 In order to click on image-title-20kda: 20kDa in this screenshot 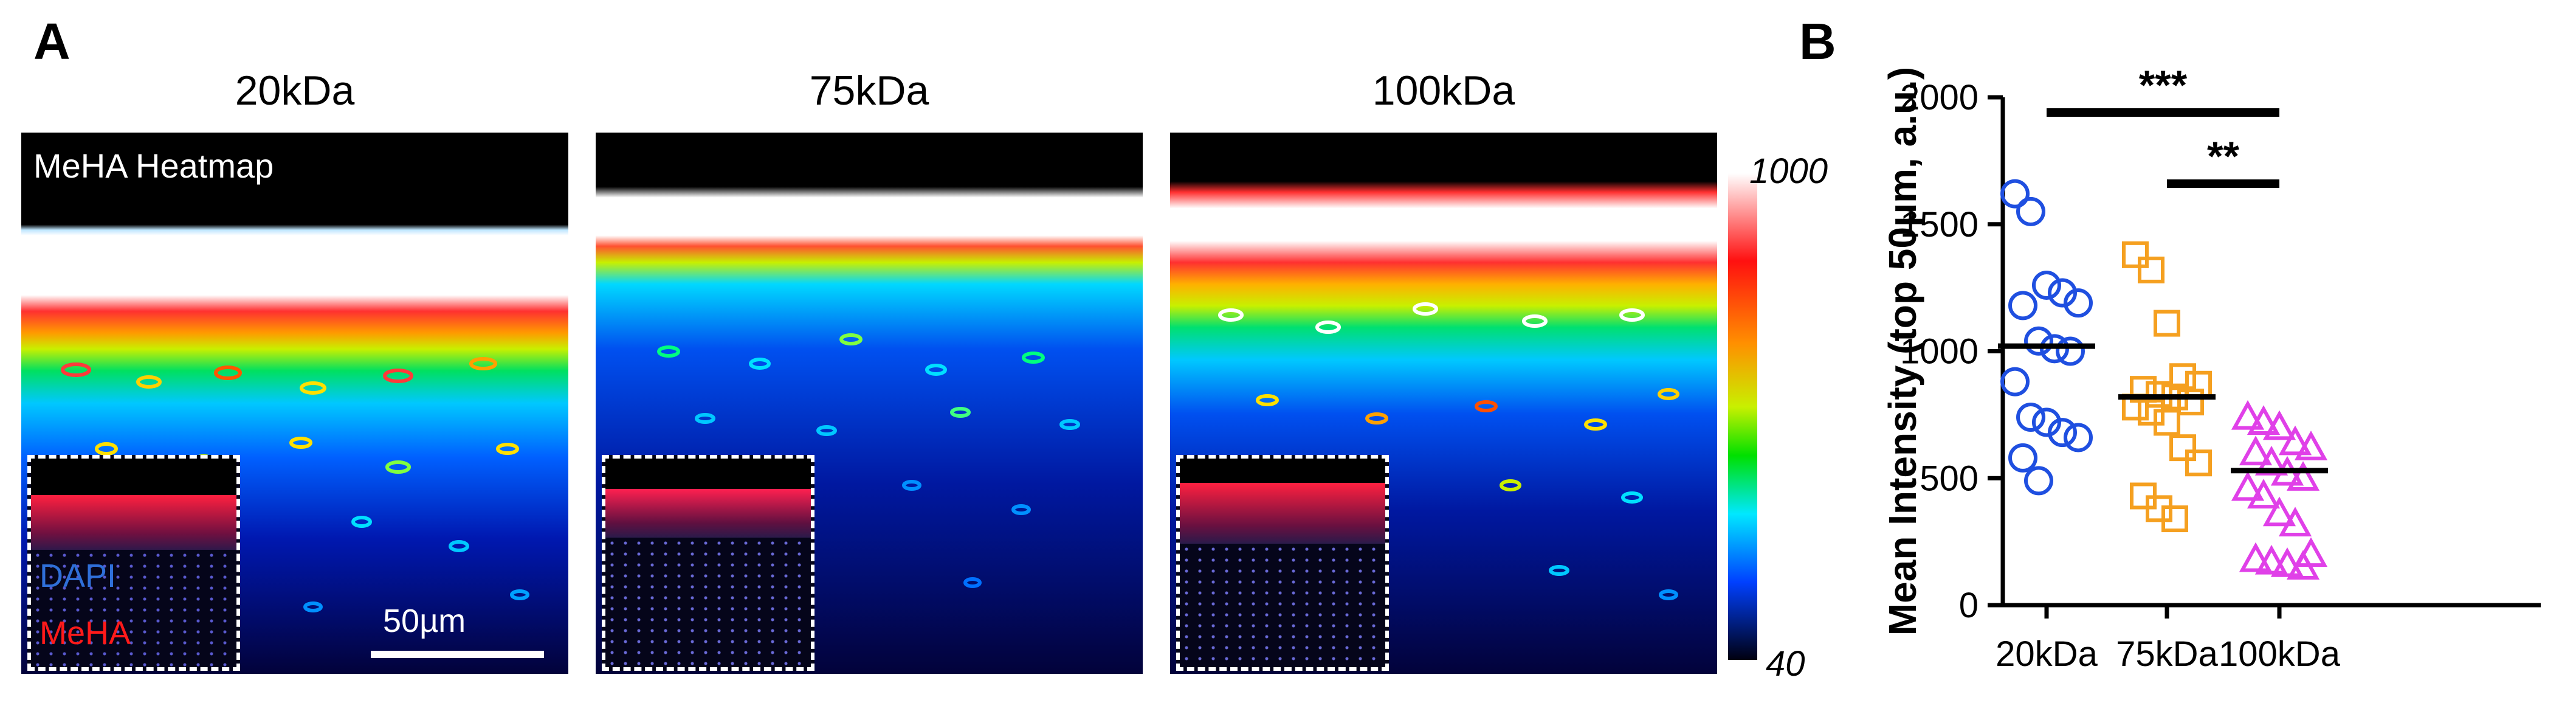, I will do `click(295, 91)`.